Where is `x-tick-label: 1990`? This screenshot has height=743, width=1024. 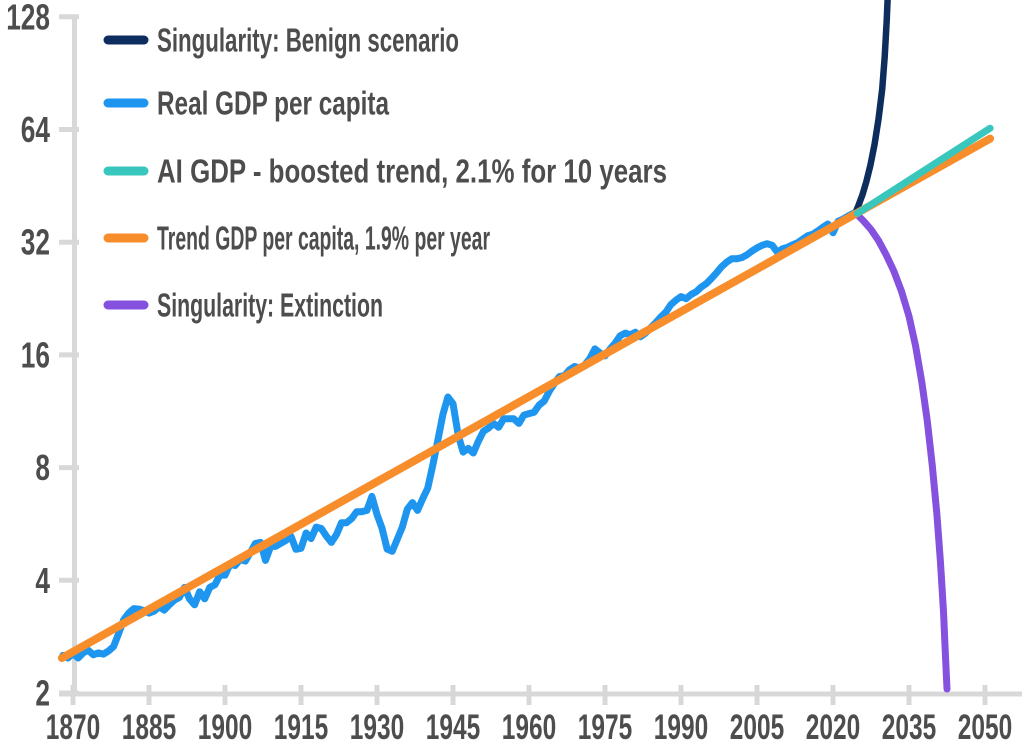
x-tick-label: 1990 is located at coordinates (681, 725).